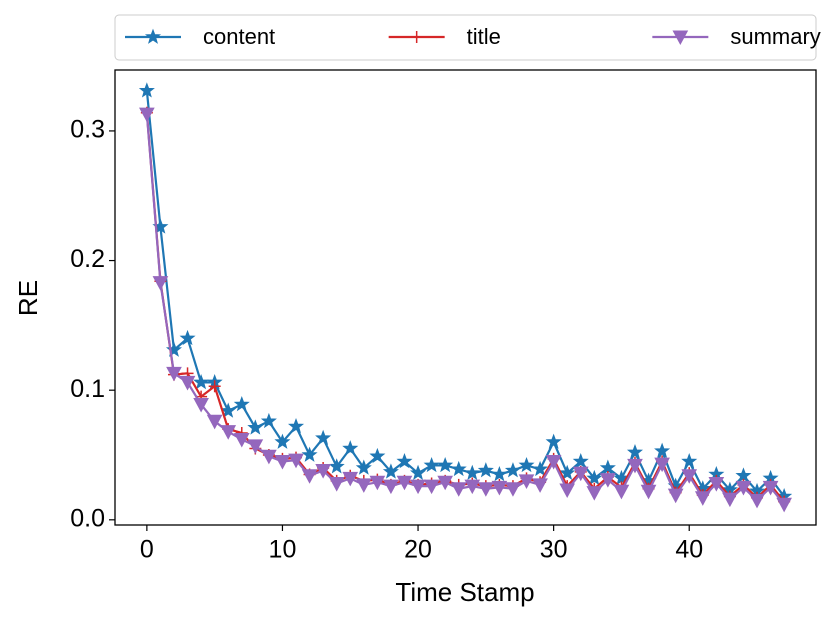 This screenshot has height=626, width=831. I want to click on x-tick-label: 20, so click(418, 550).